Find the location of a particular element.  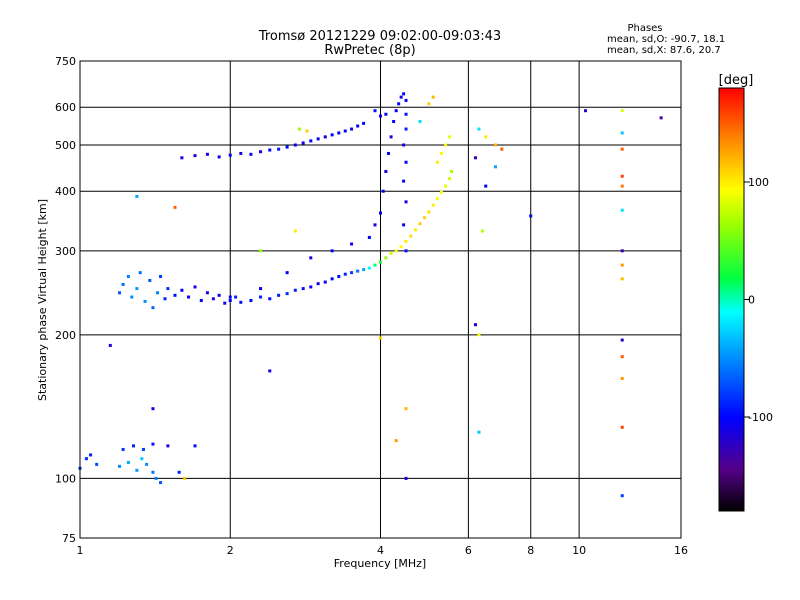

x-tick-label: 1 is located at coordinates (80, 550).